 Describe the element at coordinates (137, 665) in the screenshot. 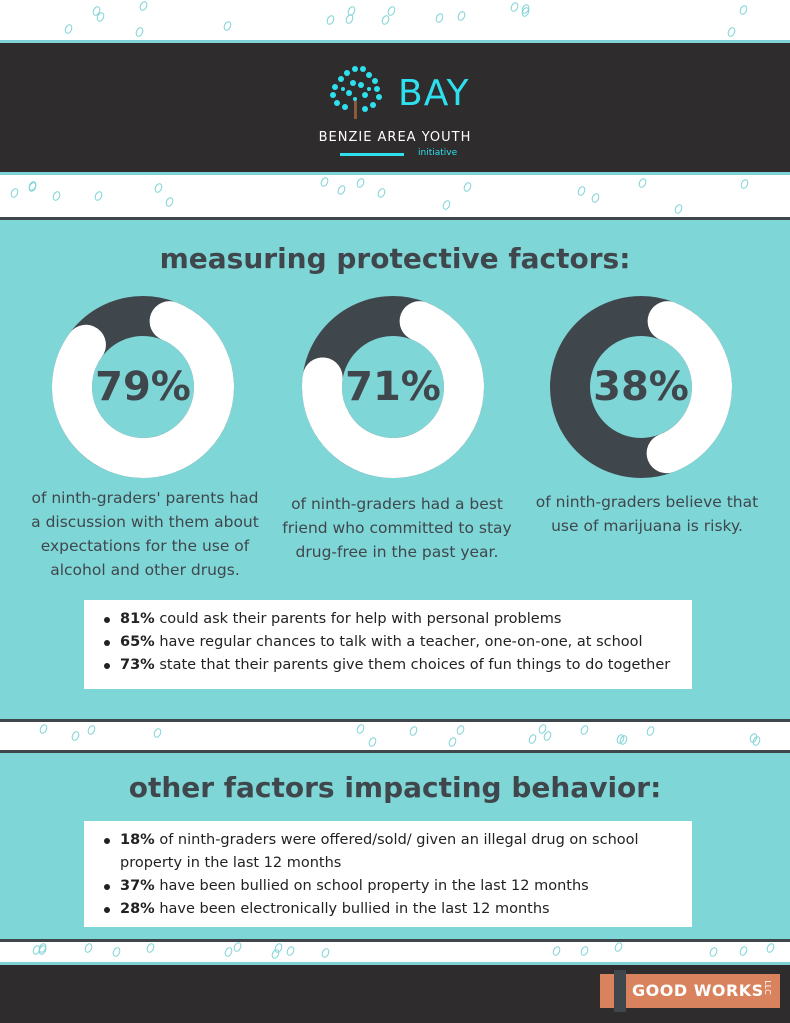

I see `stat-value: 73%` at that location.